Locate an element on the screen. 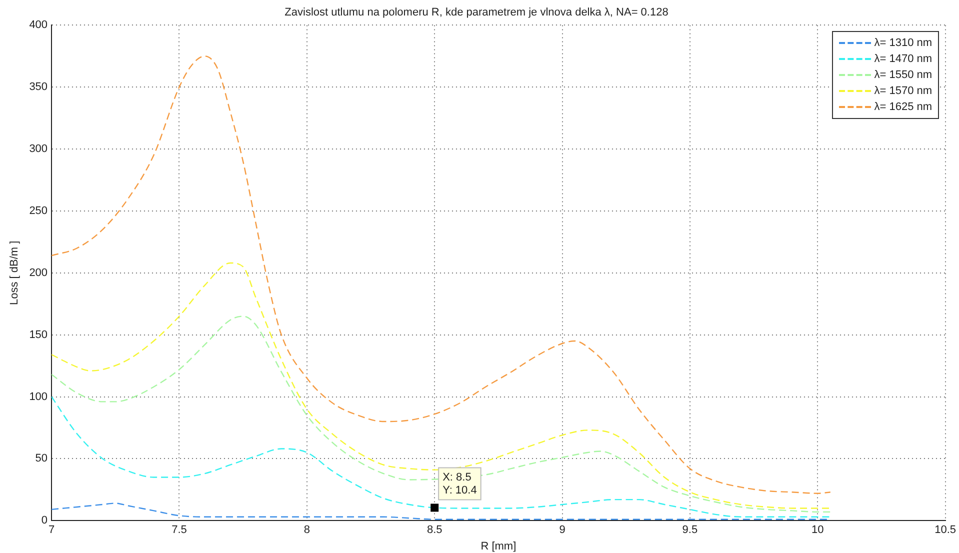 Image resolution: width=959 pixels, height=553 pixels. x-tick-label: 8.5 is located at coordinates (434, 530).